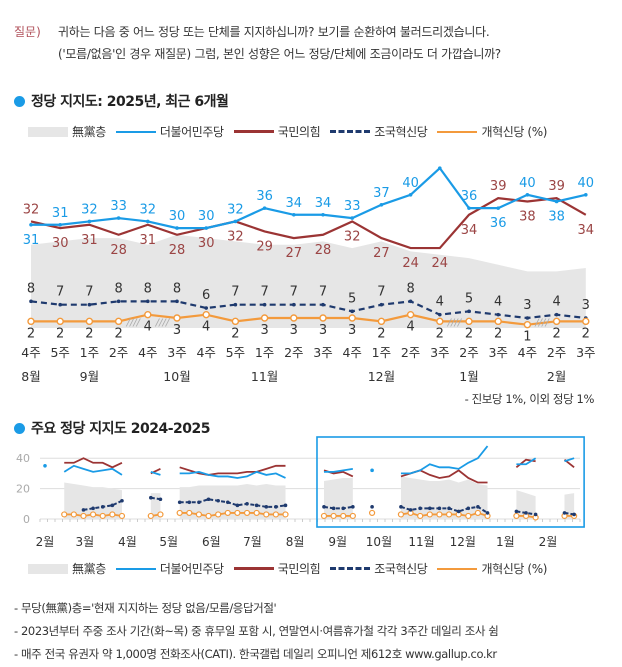 This screenshot has height=667, width=622. Describe the element at coordinates (379, 542) in the screenshot. I see `month-tick-label: 10월` at that location.